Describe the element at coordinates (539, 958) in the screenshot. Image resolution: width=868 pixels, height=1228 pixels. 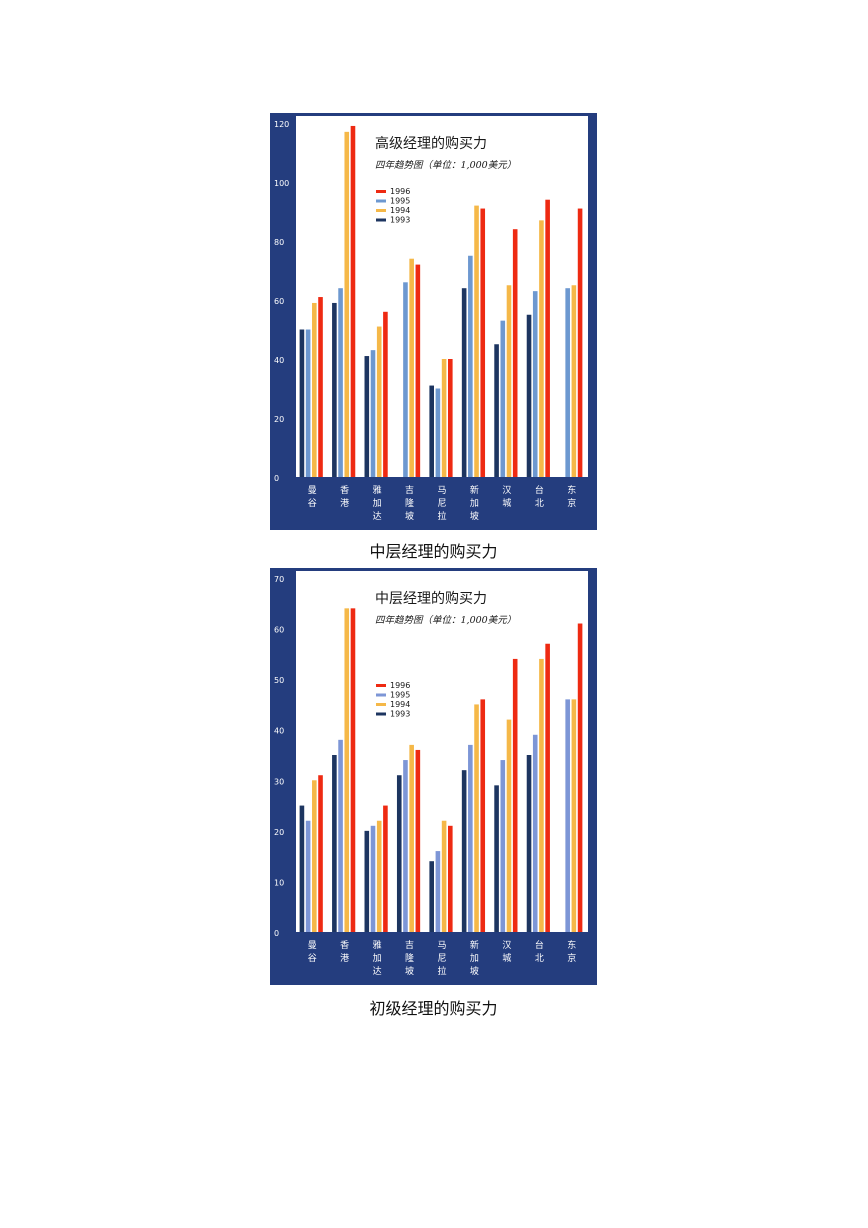
I see `x-tick-label: 北` at that location.